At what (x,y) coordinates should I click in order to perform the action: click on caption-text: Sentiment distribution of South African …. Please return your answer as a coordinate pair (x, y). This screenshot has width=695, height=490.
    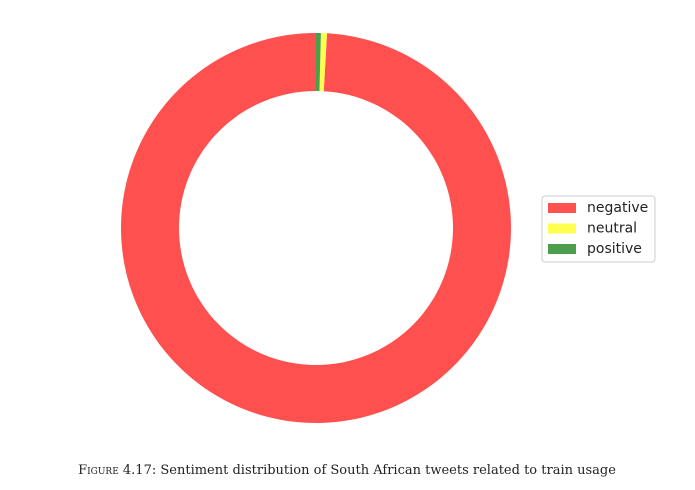
    Looking at the image, I should click on (388, 470).